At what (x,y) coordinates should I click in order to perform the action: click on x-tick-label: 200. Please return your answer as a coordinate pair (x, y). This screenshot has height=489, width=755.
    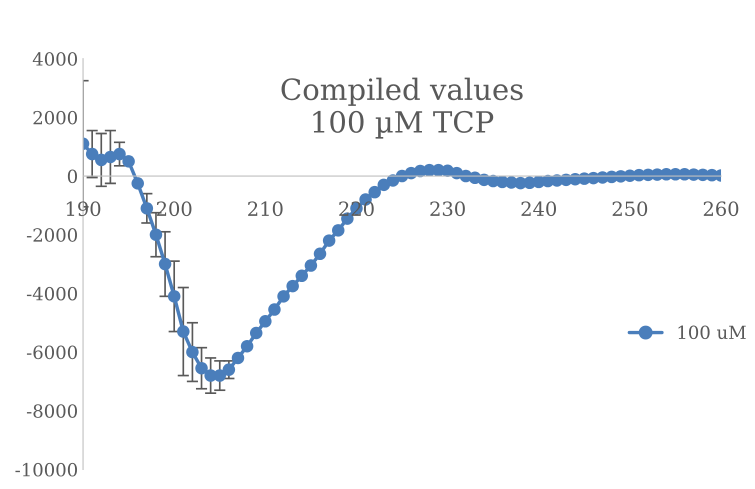
    Looking at the image, I should click on (174, 208).